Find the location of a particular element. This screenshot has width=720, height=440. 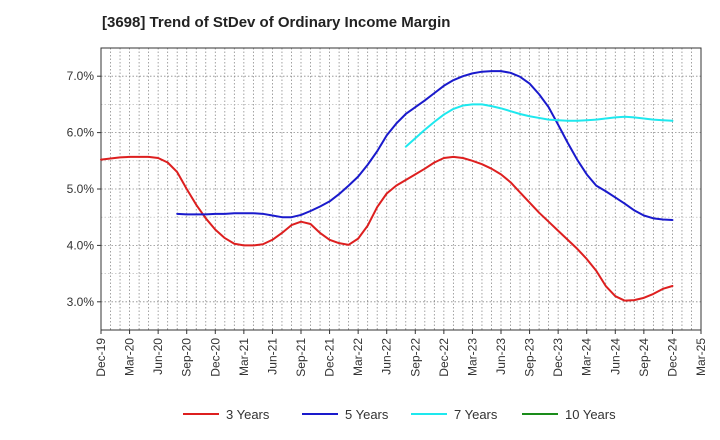

x-tick-label: Jun-23 is located at coordinates (501, 356).